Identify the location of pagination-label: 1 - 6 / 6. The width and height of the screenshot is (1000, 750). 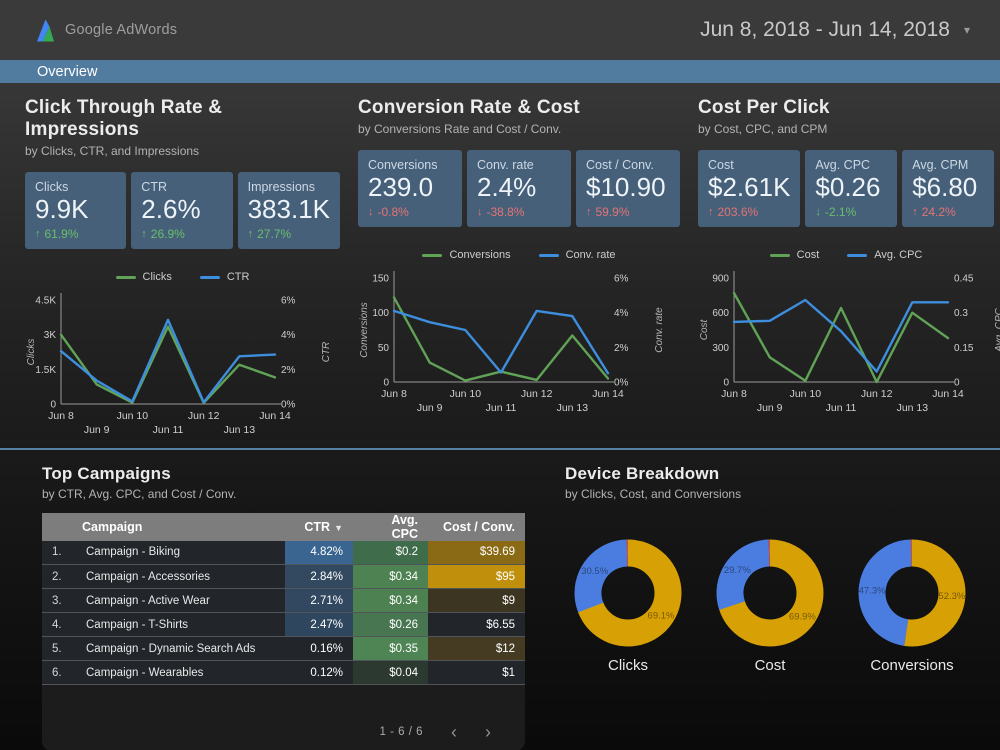
(401, 731).